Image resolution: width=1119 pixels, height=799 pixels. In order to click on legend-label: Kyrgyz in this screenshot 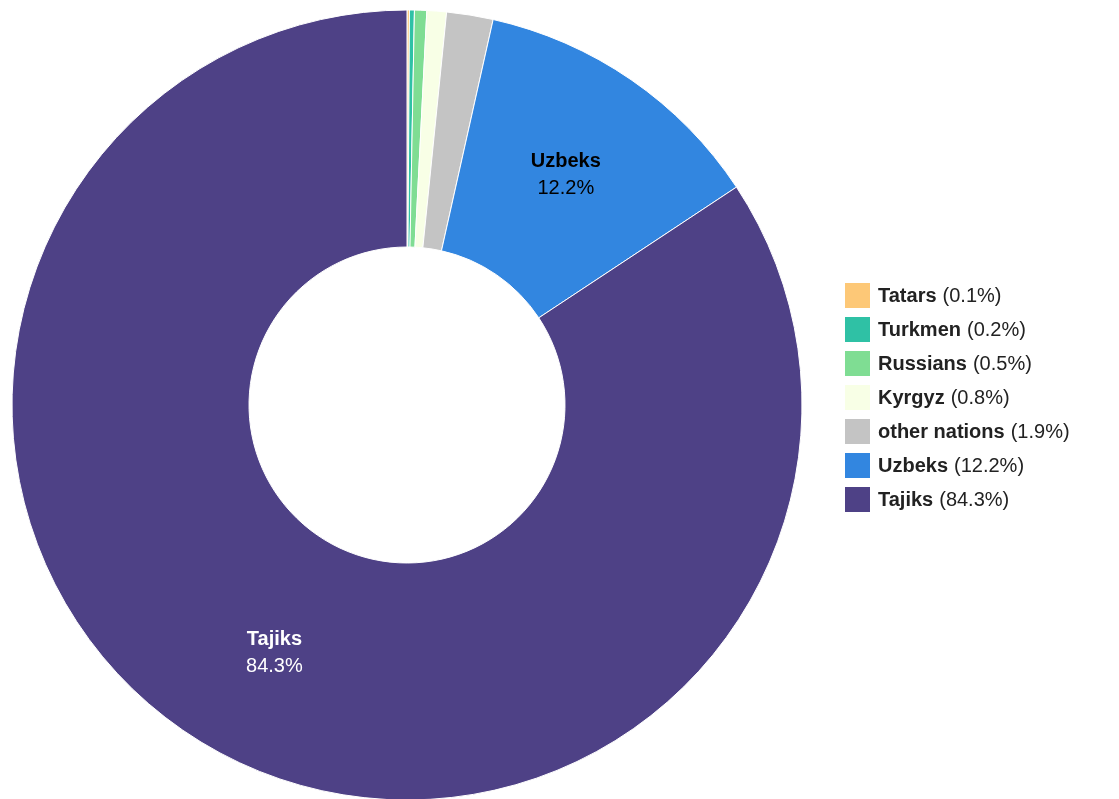, I will do `click(911, 396)`.